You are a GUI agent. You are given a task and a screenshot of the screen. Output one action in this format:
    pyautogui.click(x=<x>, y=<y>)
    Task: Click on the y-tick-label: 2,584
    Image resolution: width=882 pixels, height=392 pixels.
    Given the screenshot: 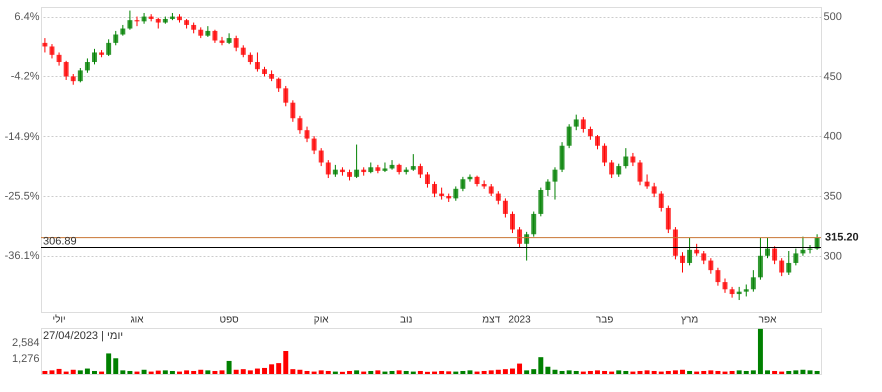 What is the action you would take?
    pyautogui.click(x=26, y=343)
    